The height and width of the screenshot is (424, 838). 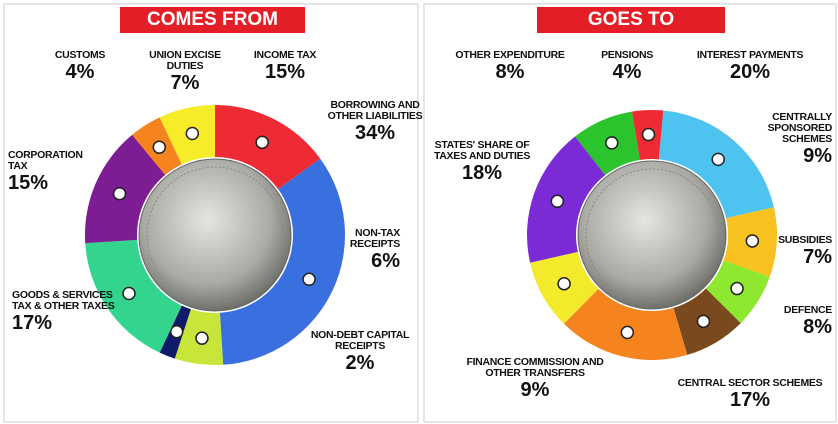 I want to click on slice-label: CENTRAL SECTOR SCHEMES 17%, so click(x=750, y=394).